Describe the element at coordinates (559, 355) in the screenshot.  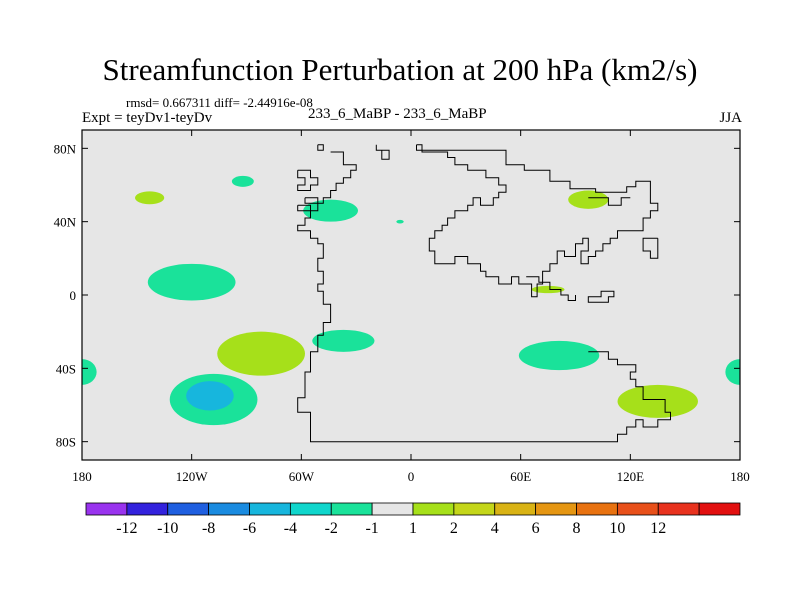
I see `anomaly-indian-ocean-negative` at that location.